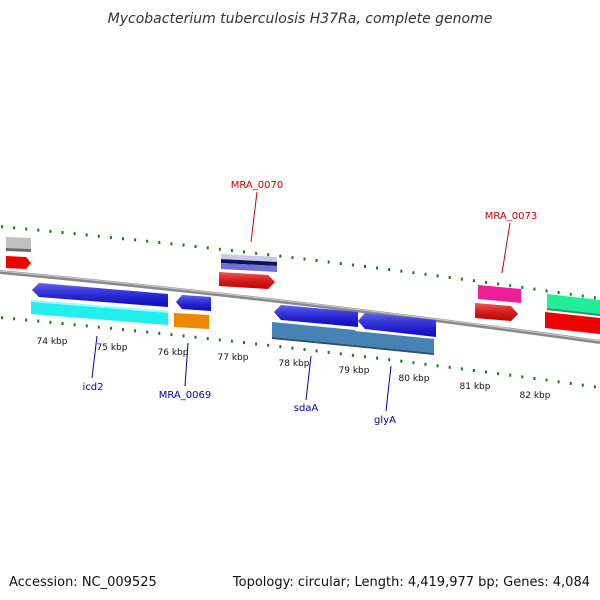  Describe the element at coordinates (414, 379) in the screenshot. I see `scale-label: 80 kbp` at that location.